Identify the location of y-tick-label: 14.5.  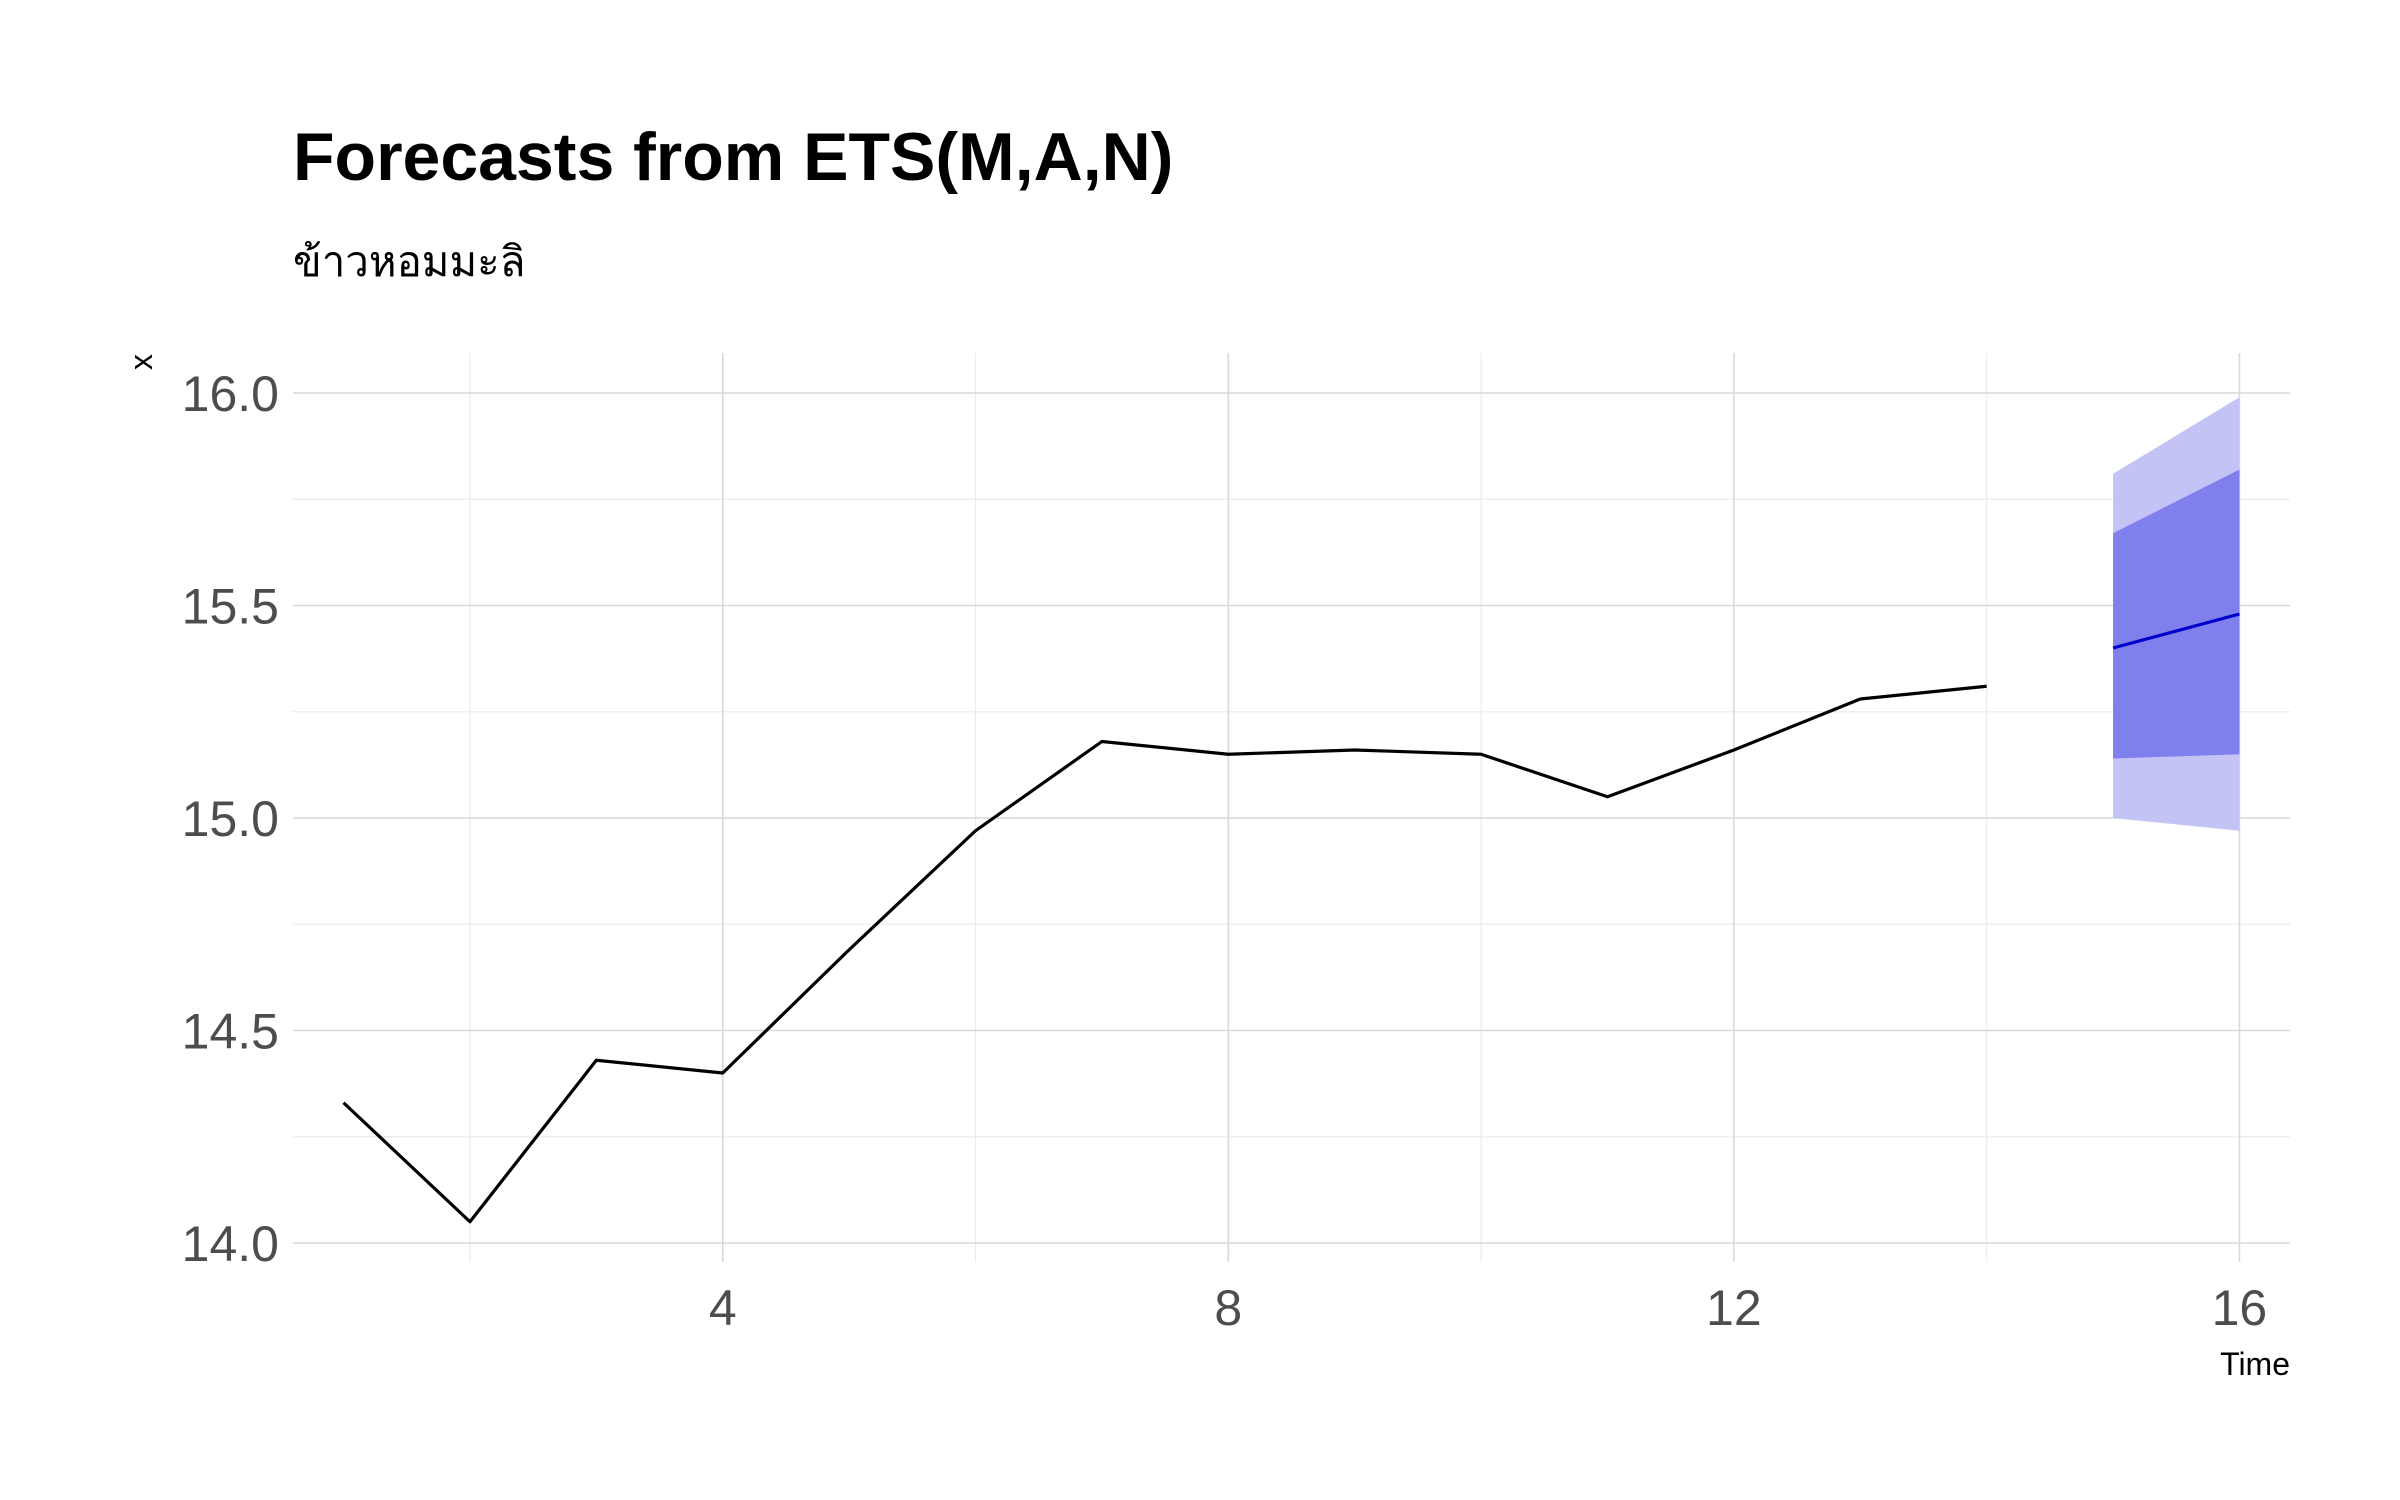
(230, 1032).